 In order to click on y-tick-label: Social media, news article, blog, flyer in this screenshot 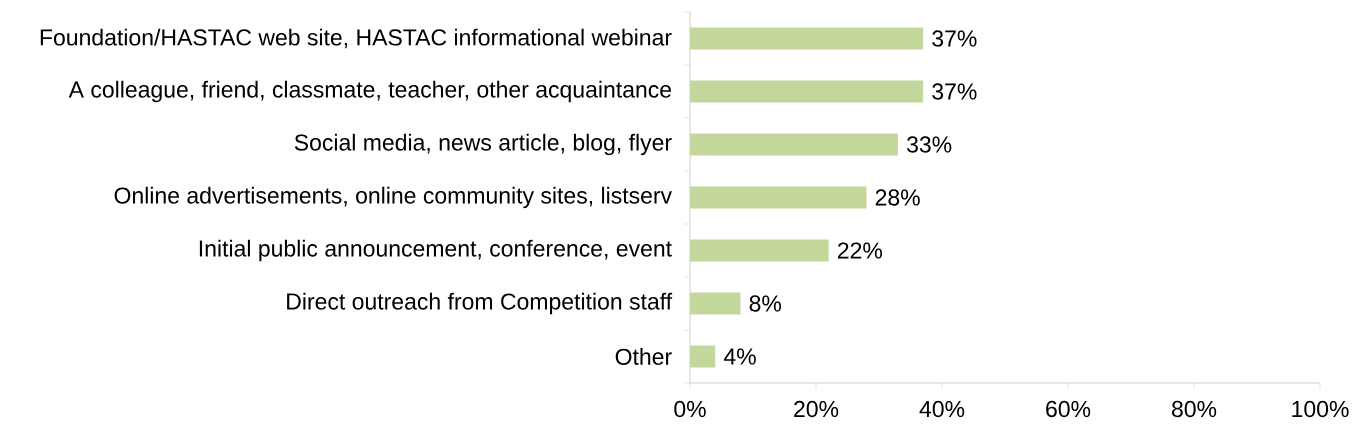, I will do `click(483, 144)`.